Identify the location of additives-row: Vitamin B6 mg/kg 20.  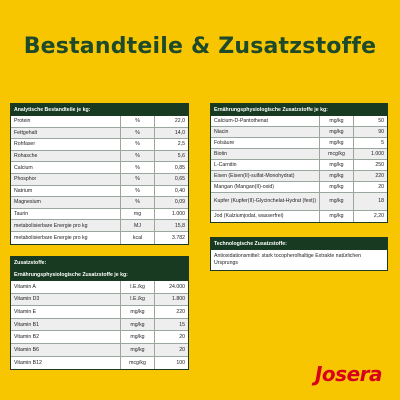
(99, 350).